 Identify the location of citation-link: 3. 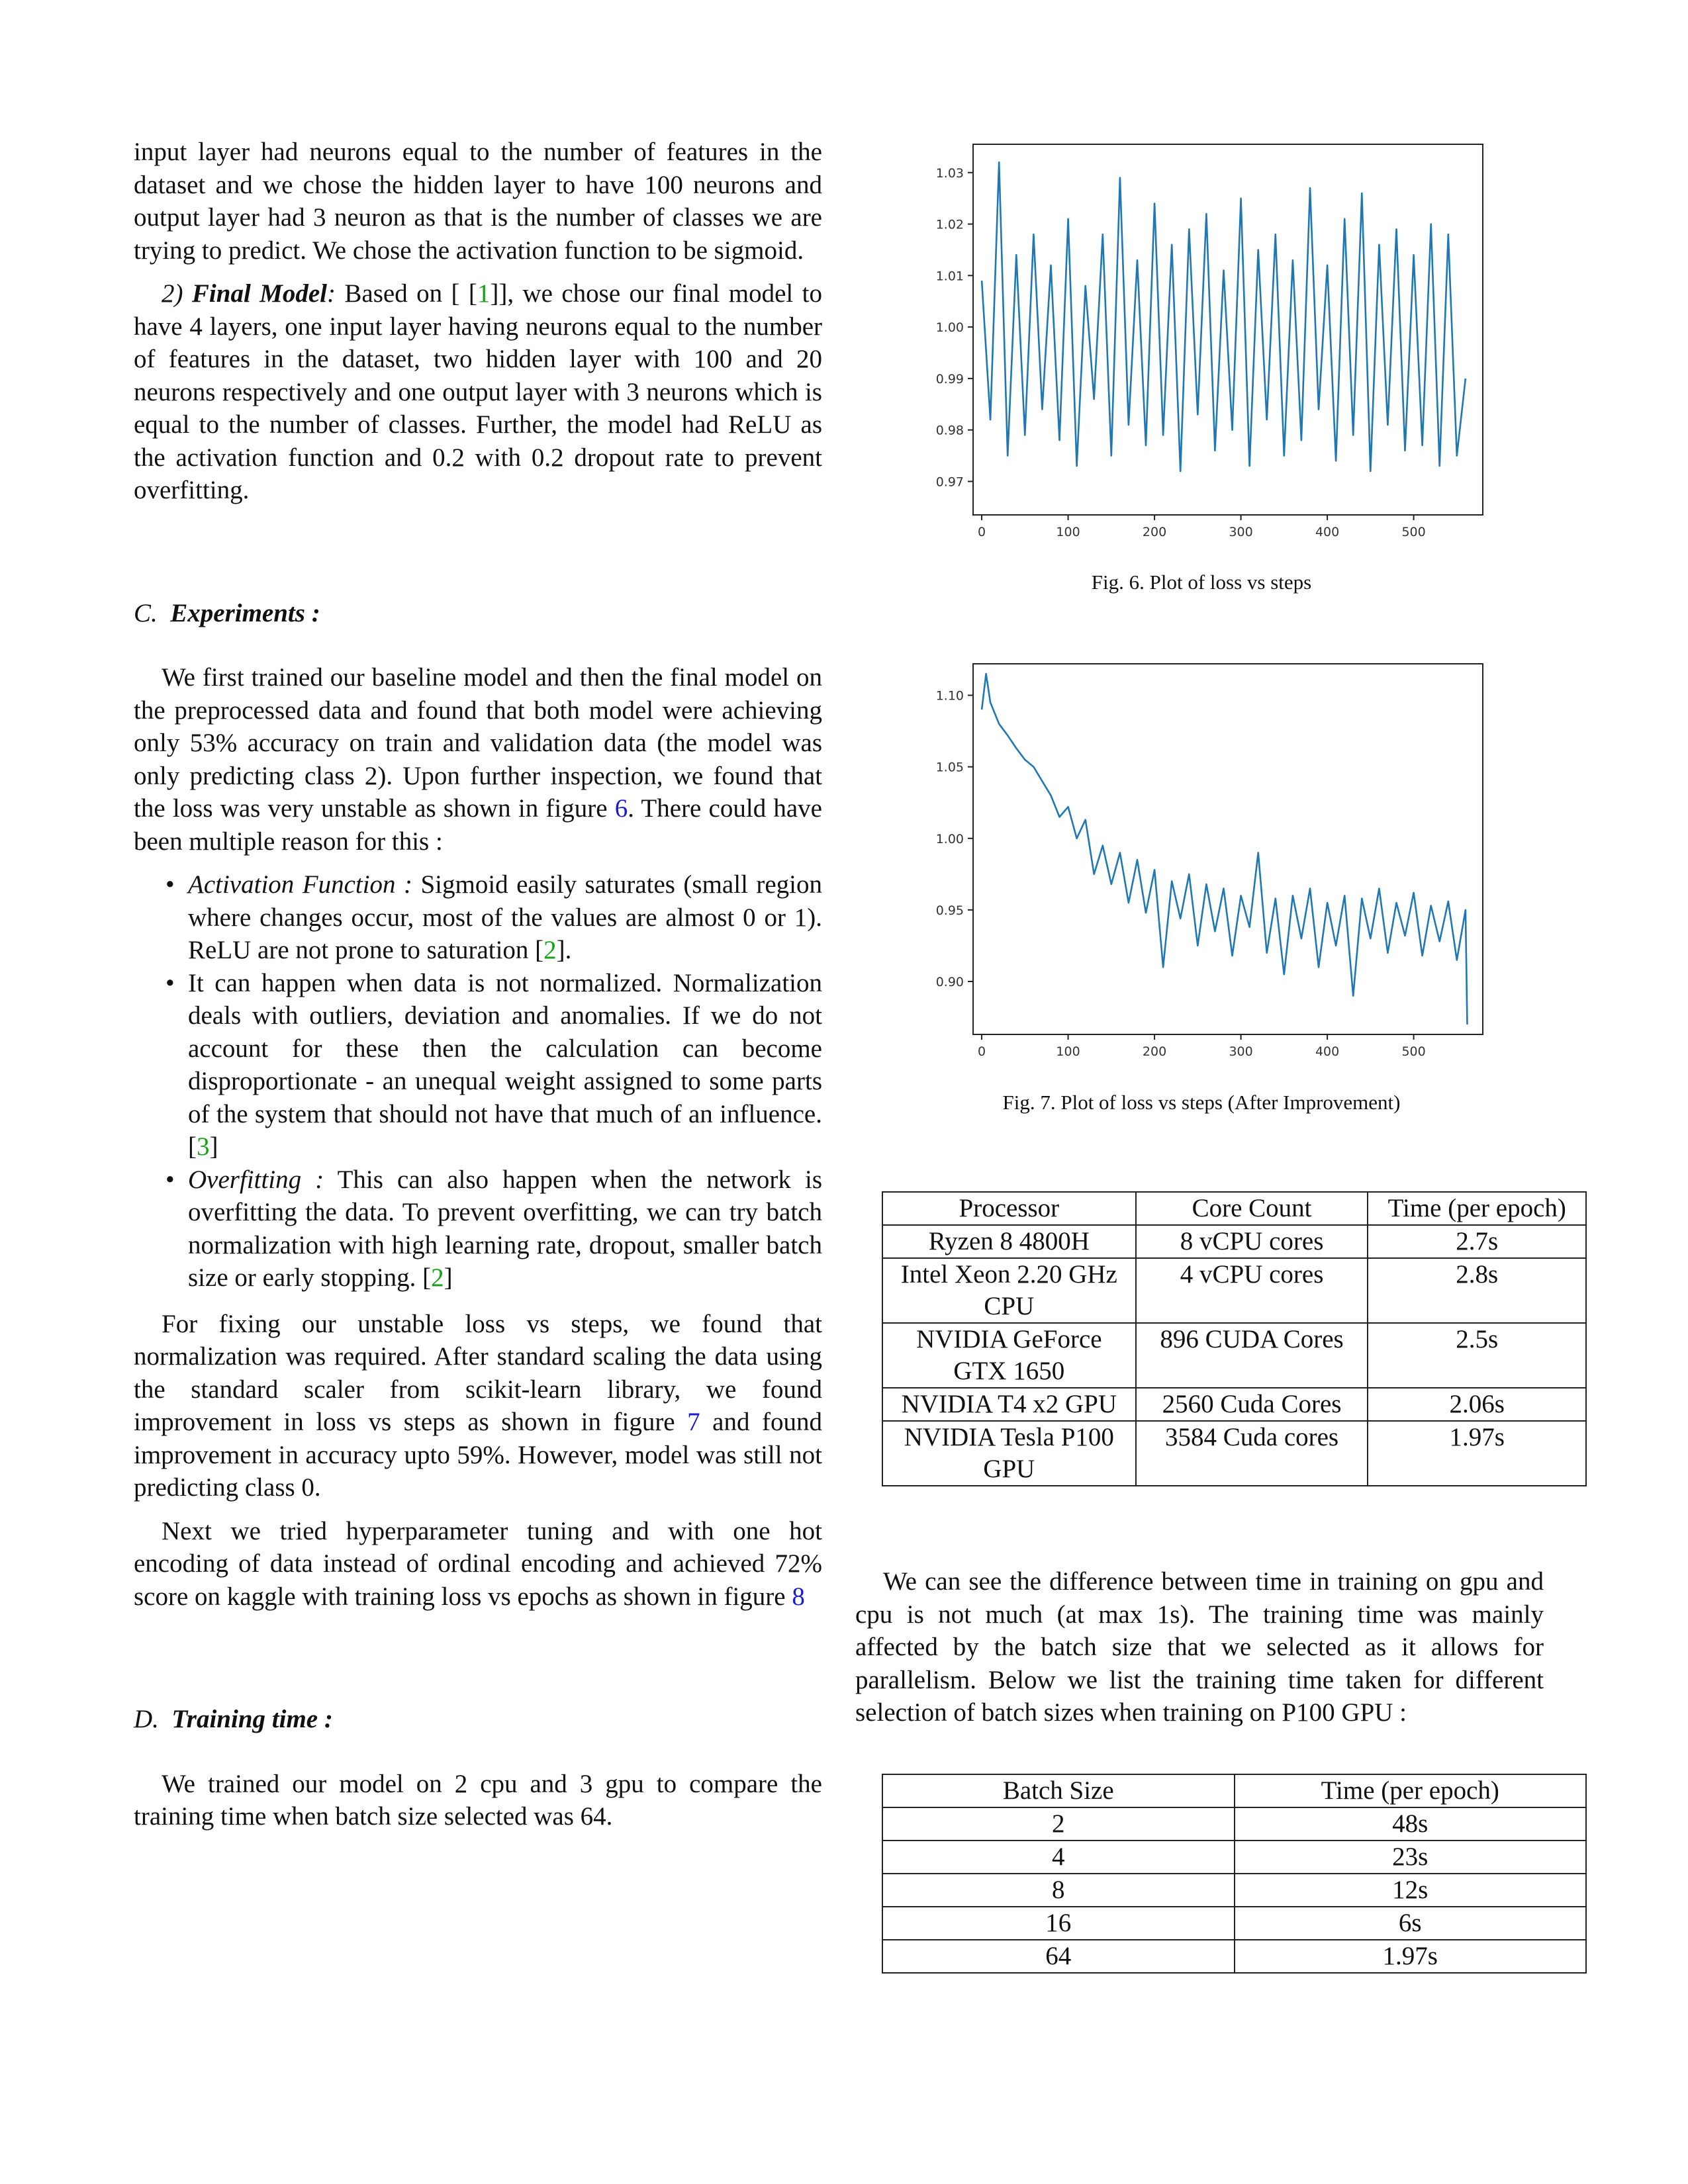
(203, 1146).